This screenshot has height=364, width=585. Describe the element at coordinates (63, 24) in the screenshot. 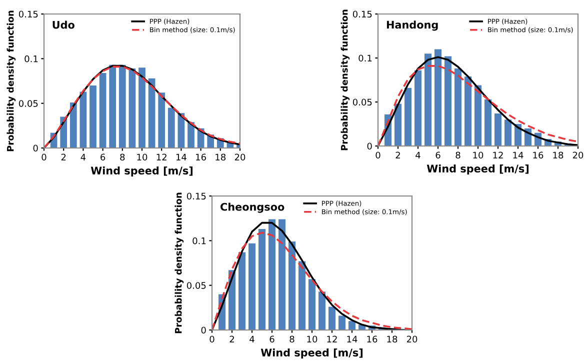

I see `text: Udo` at that location.